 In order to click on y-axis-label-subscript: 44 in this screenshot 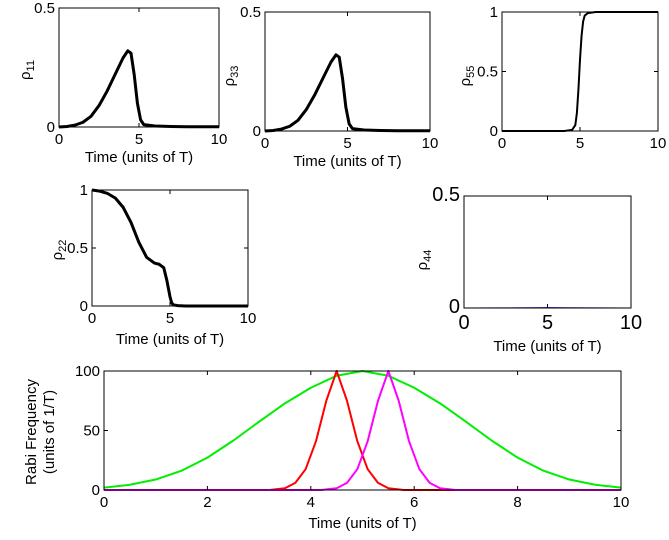, I will do `click(428, 256)`.